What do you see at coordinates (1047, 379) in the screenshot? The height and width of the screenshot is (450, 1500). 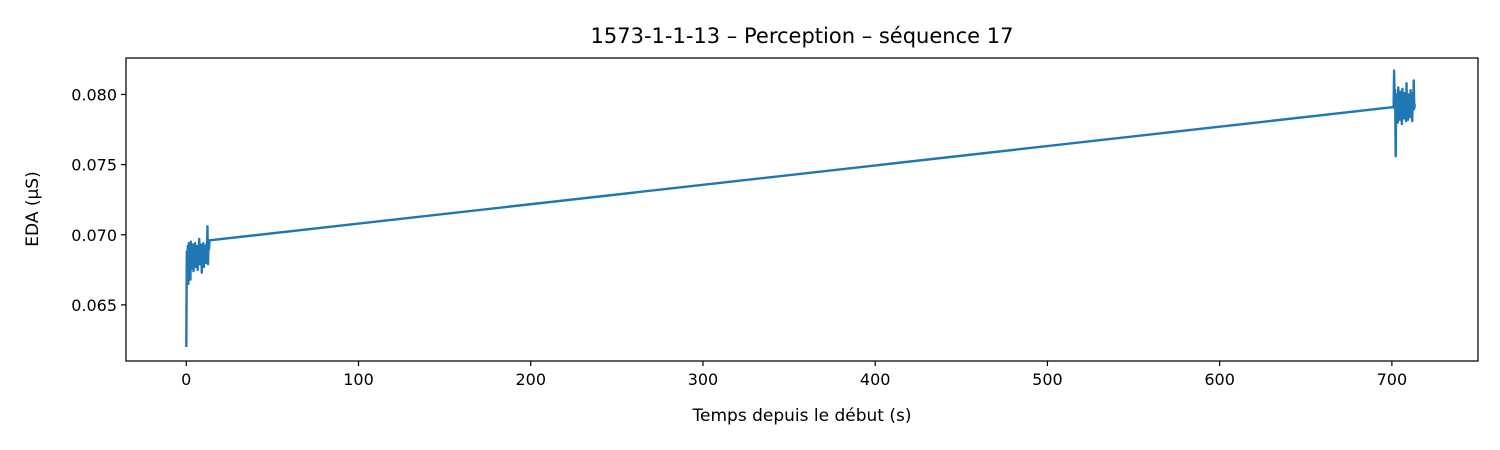 I see `x-tick-label: 500` at bounding box center [1047, 379].